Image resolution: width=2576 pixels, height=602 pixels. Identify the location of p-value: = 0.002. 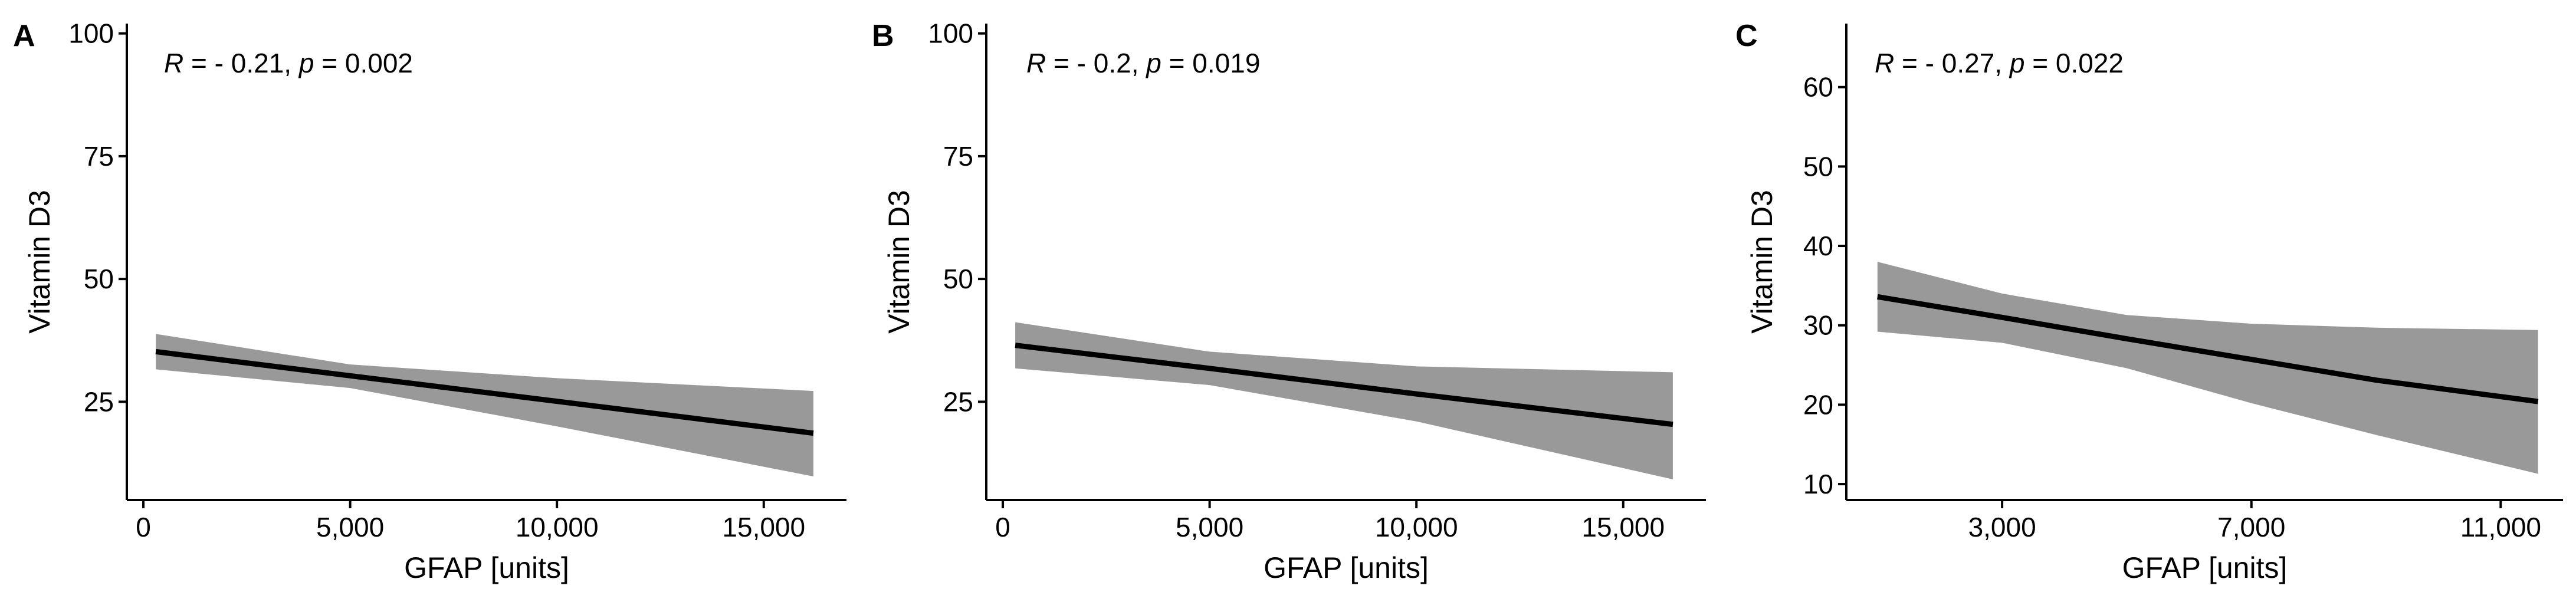
(363, 63).